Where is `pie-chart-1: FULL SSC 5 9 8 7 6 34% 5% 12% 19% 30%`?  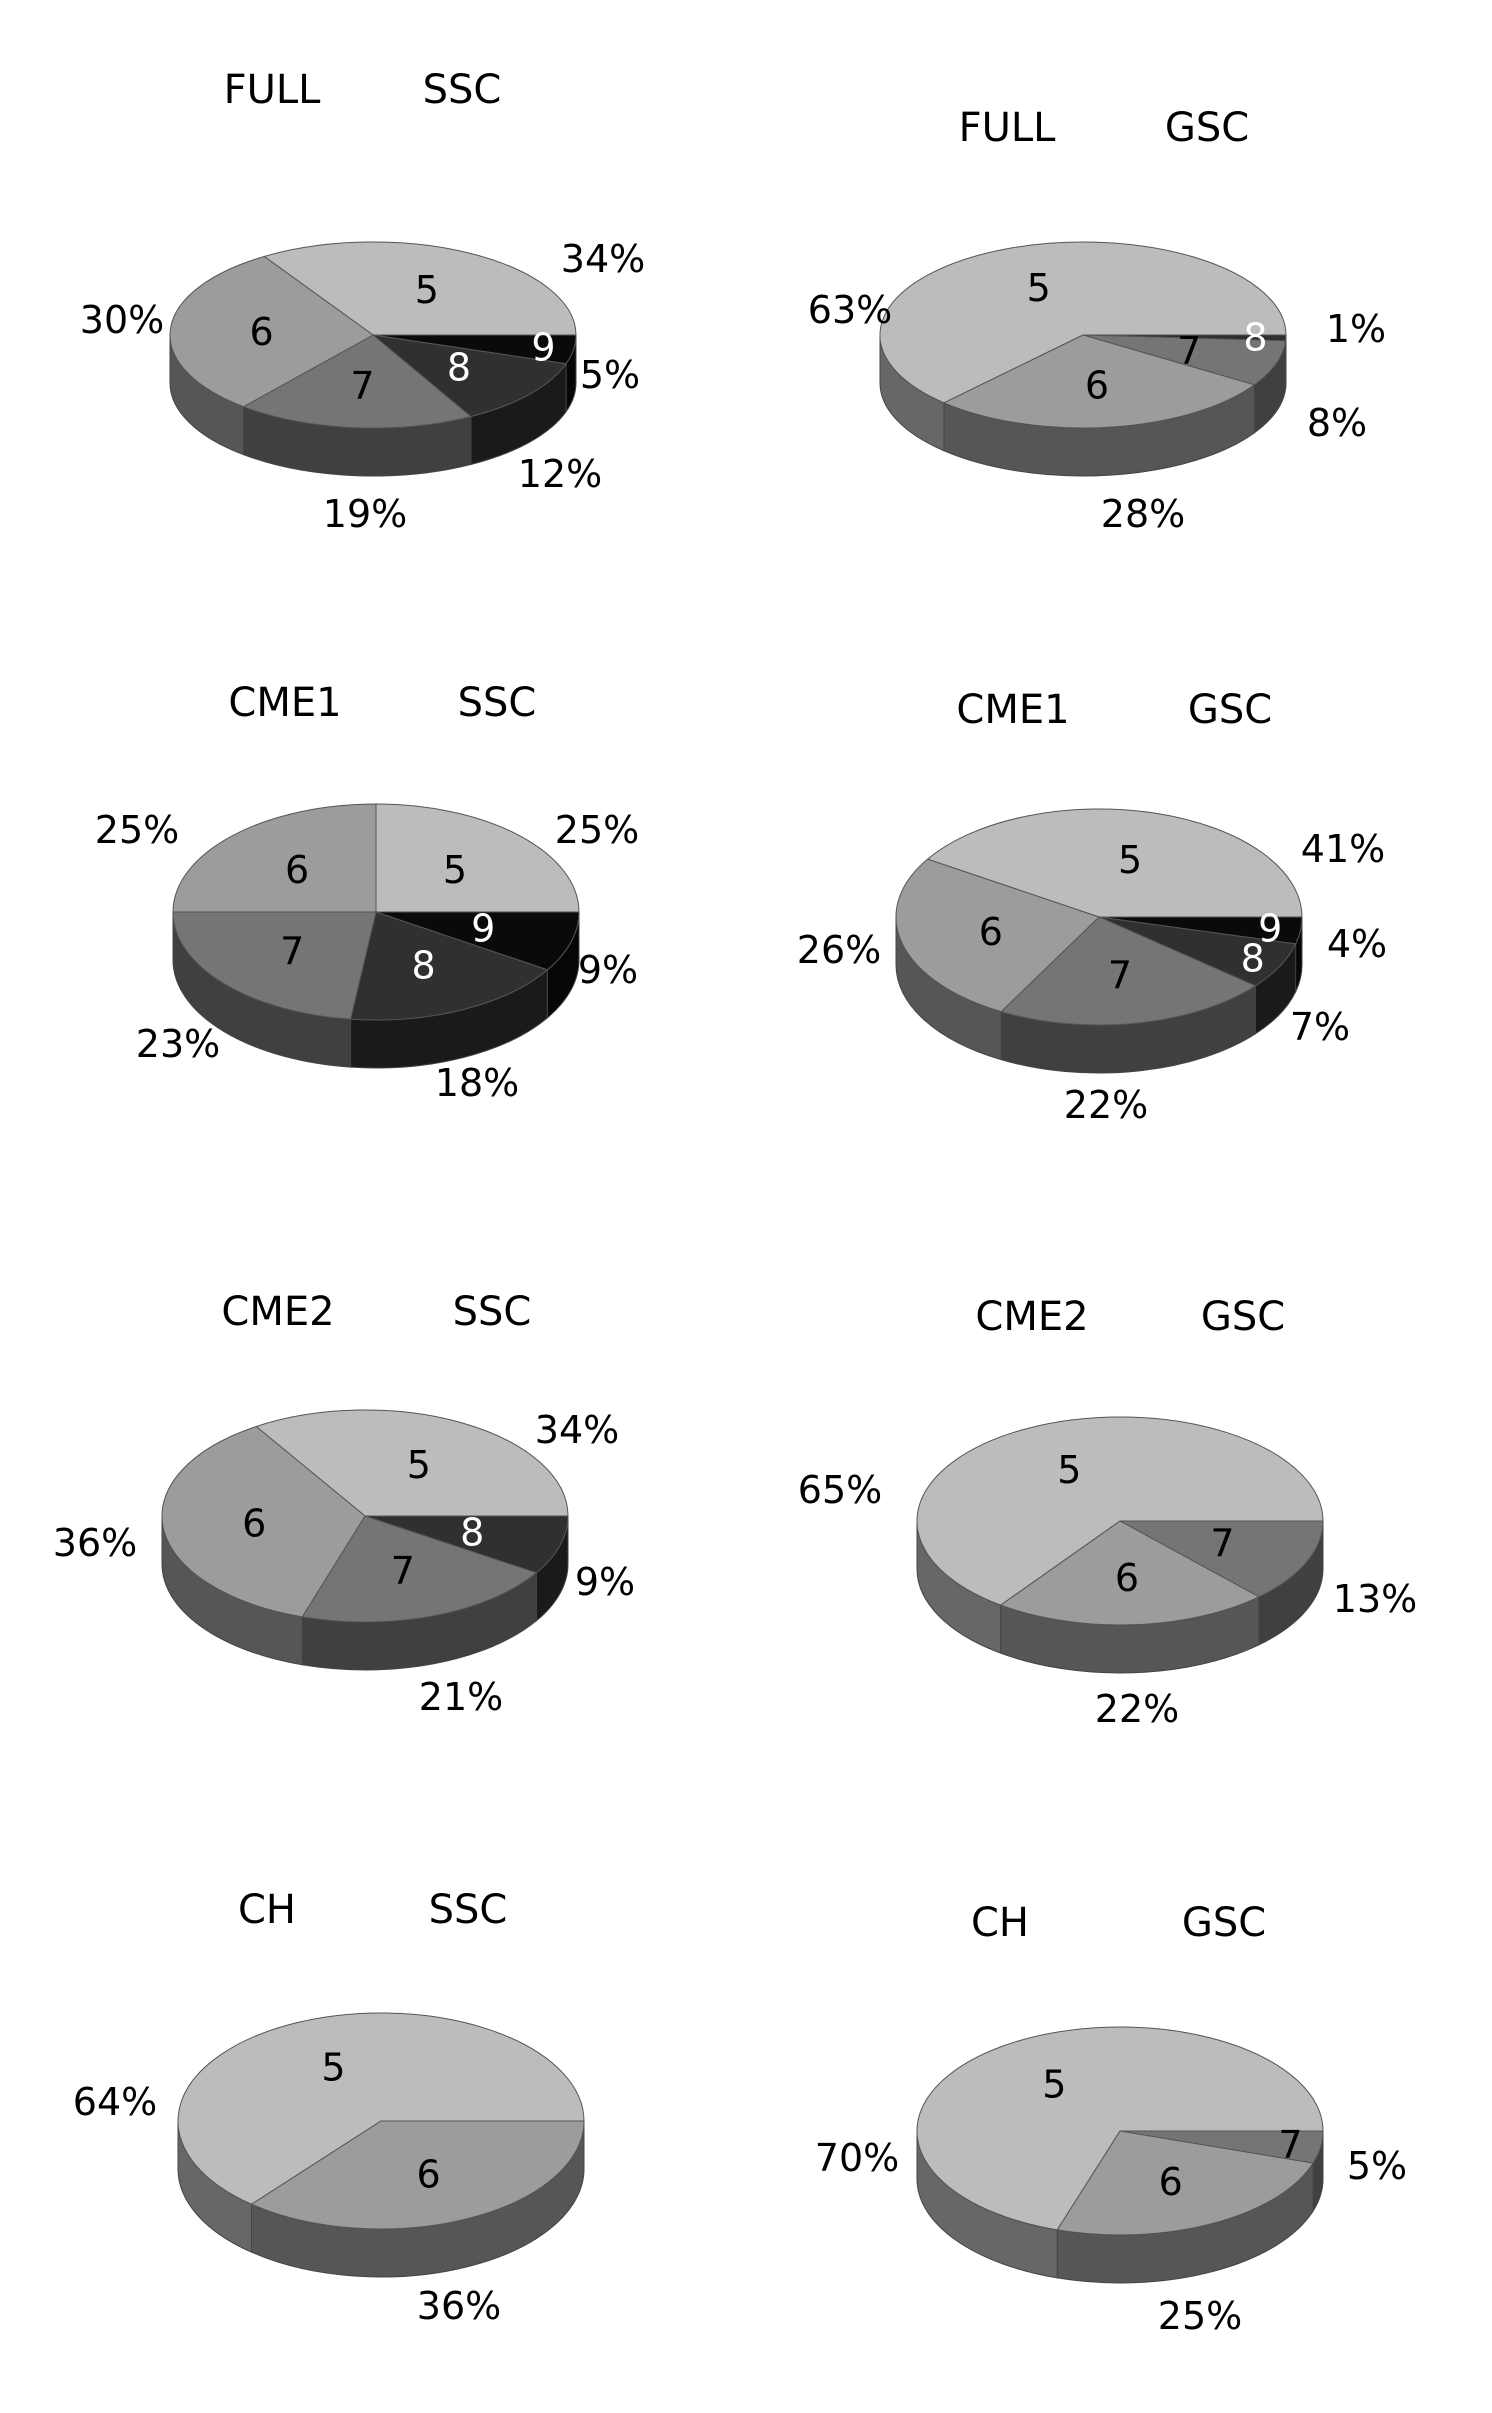
pie-chart-1: FULL SSC 5 9 8 7 6 34% 5% 12% 19% 30% is located at coordinates (362, 301).